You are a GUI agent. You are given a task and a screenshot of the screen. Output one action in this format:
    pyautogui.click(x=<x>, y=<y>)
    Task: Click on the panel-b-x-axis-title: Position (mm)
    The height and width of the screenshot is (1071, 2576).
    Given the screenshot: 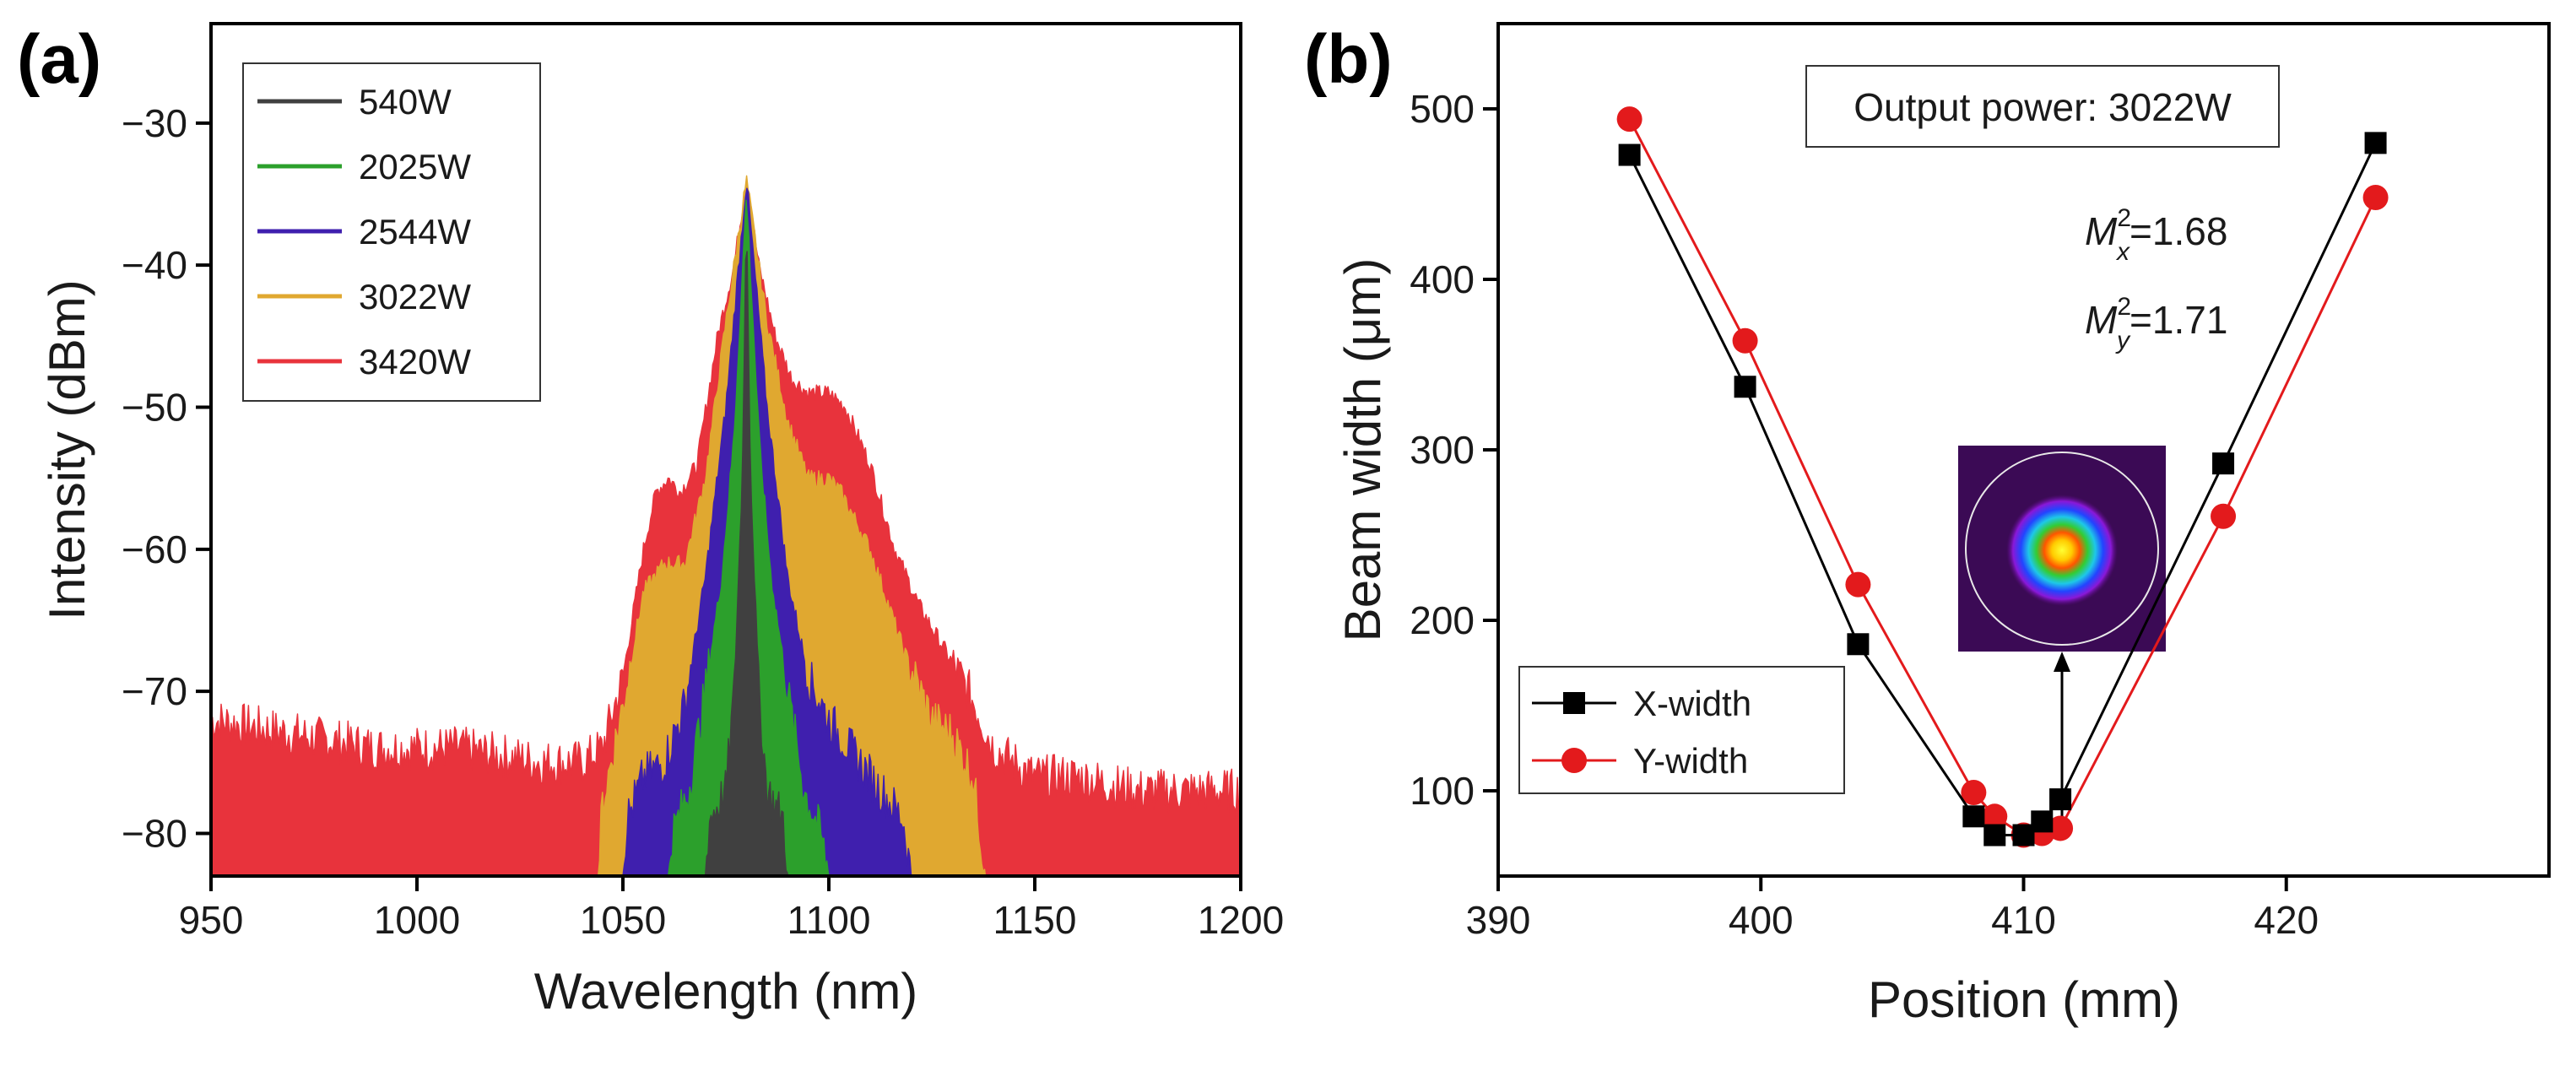 What is the action you would take?
    pyautogui.click(x=2024, y=999)
    